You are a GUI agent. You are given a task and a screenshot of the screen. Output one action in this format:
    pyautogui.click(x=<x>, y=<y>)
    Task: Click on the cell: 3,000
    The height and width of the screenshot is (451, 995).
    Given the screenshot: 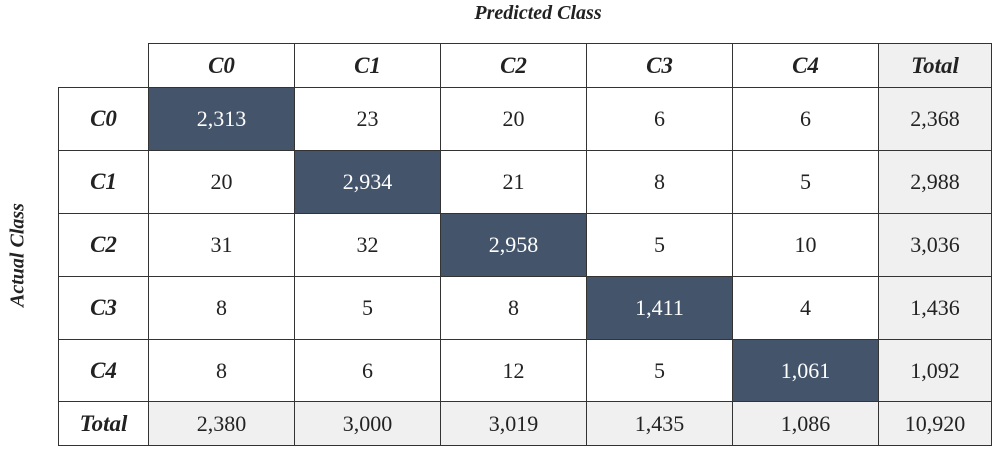 What is the action you would take?
    pyautogui.click(x=367, y=423)
    